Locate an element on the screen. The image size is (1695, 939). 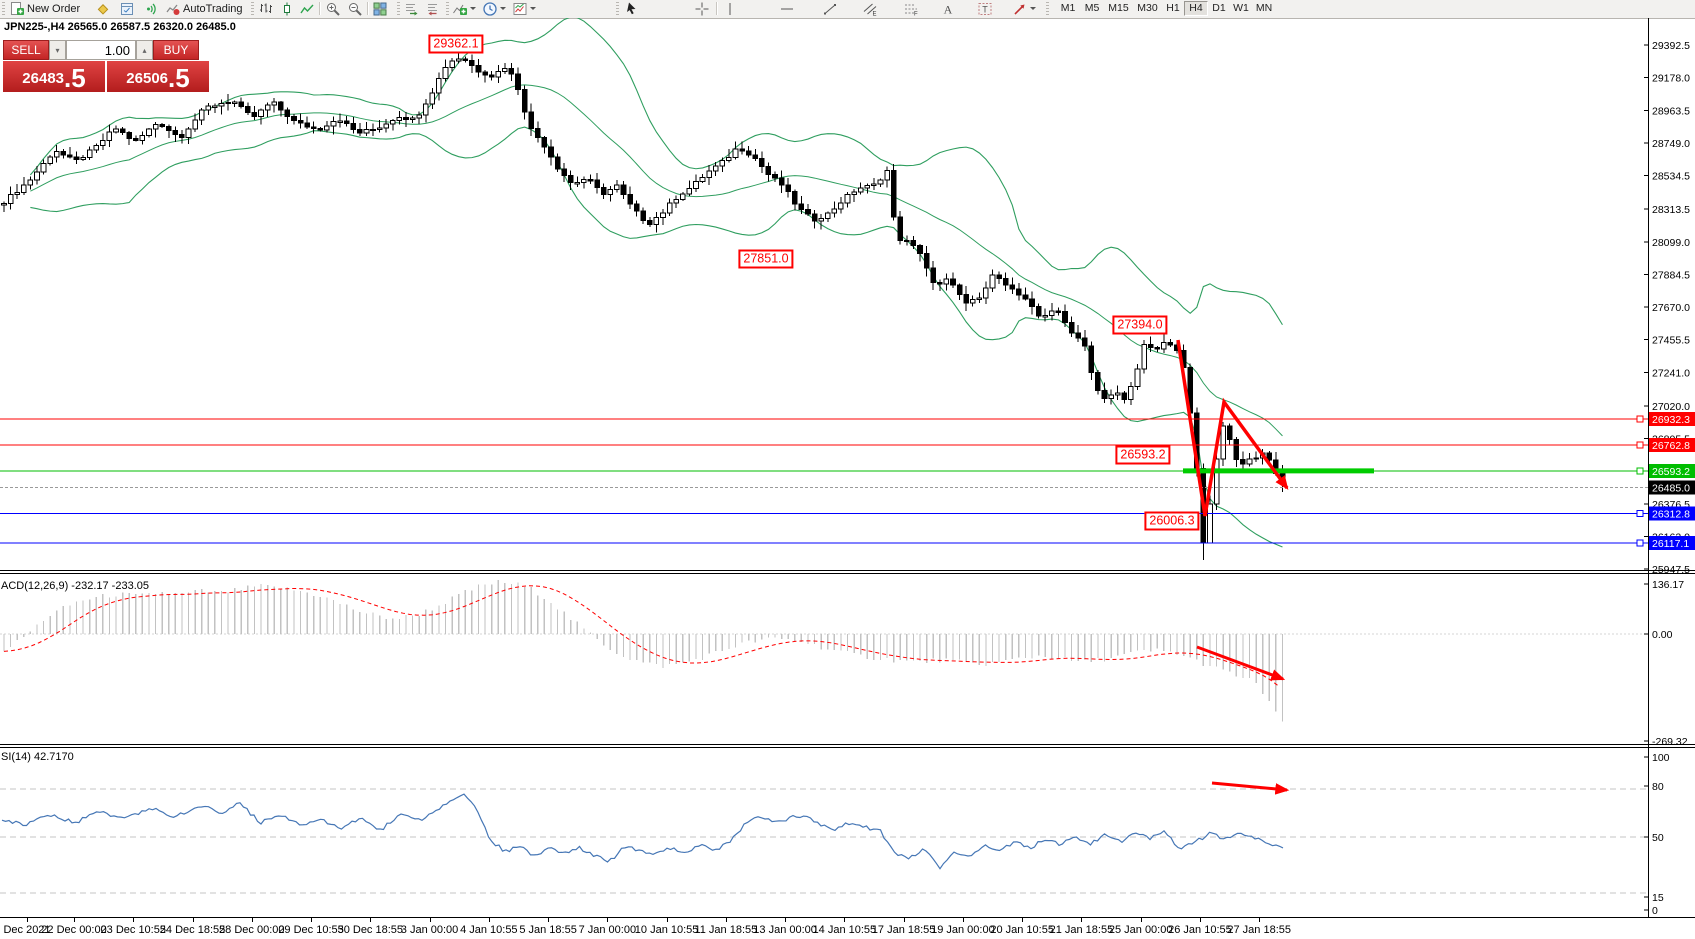
indicators-button is located at coordinates (464, 8).